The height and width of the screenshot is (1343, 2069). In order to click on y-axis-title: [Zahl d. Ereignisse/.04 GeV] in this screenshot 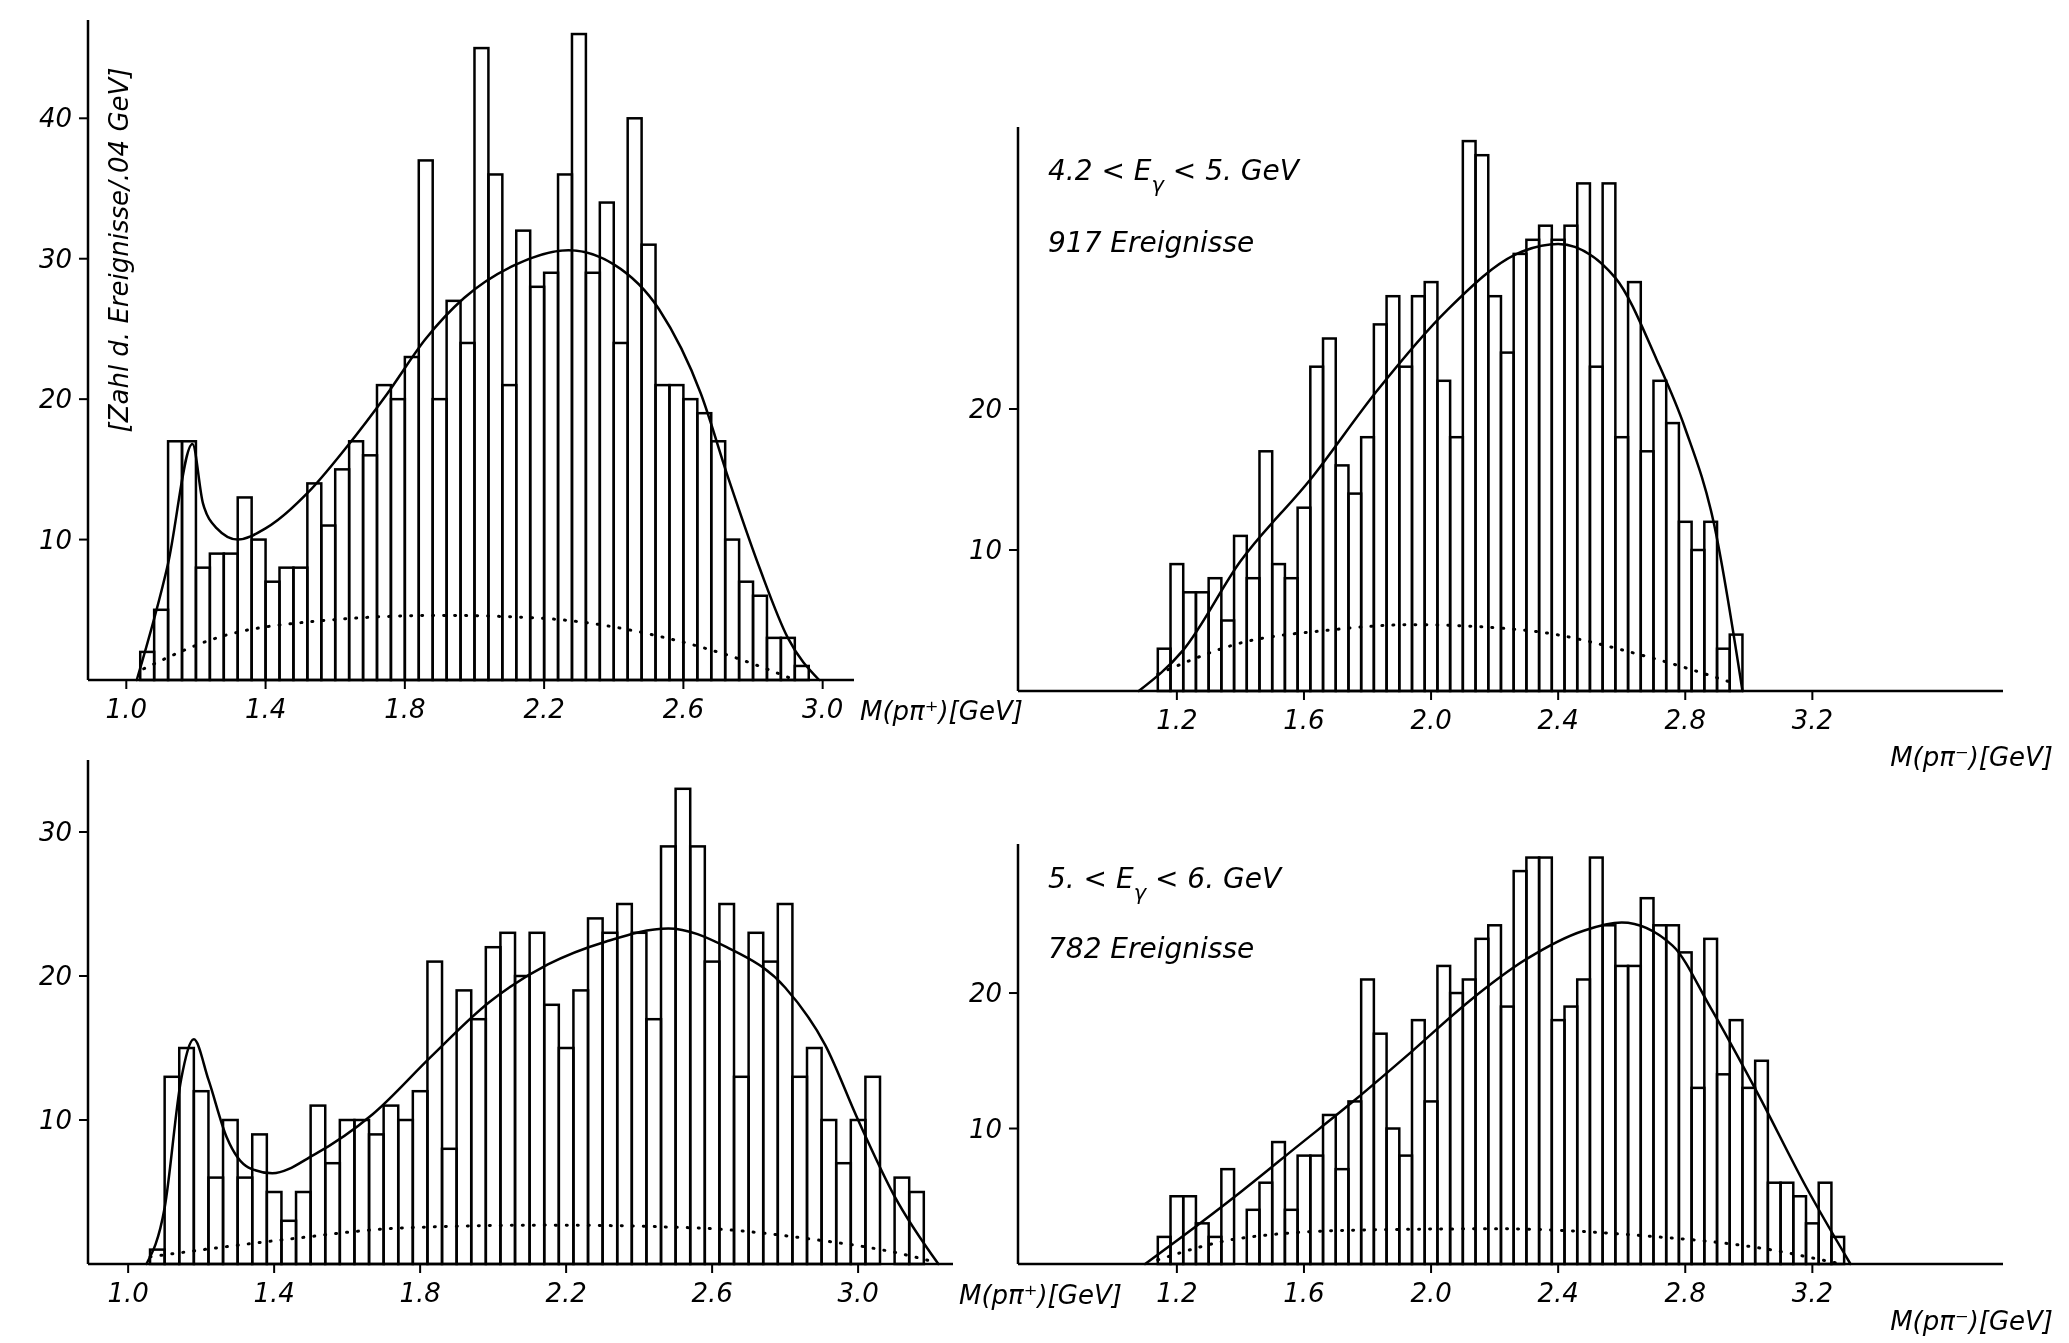, I will do `click(119, 250)`.